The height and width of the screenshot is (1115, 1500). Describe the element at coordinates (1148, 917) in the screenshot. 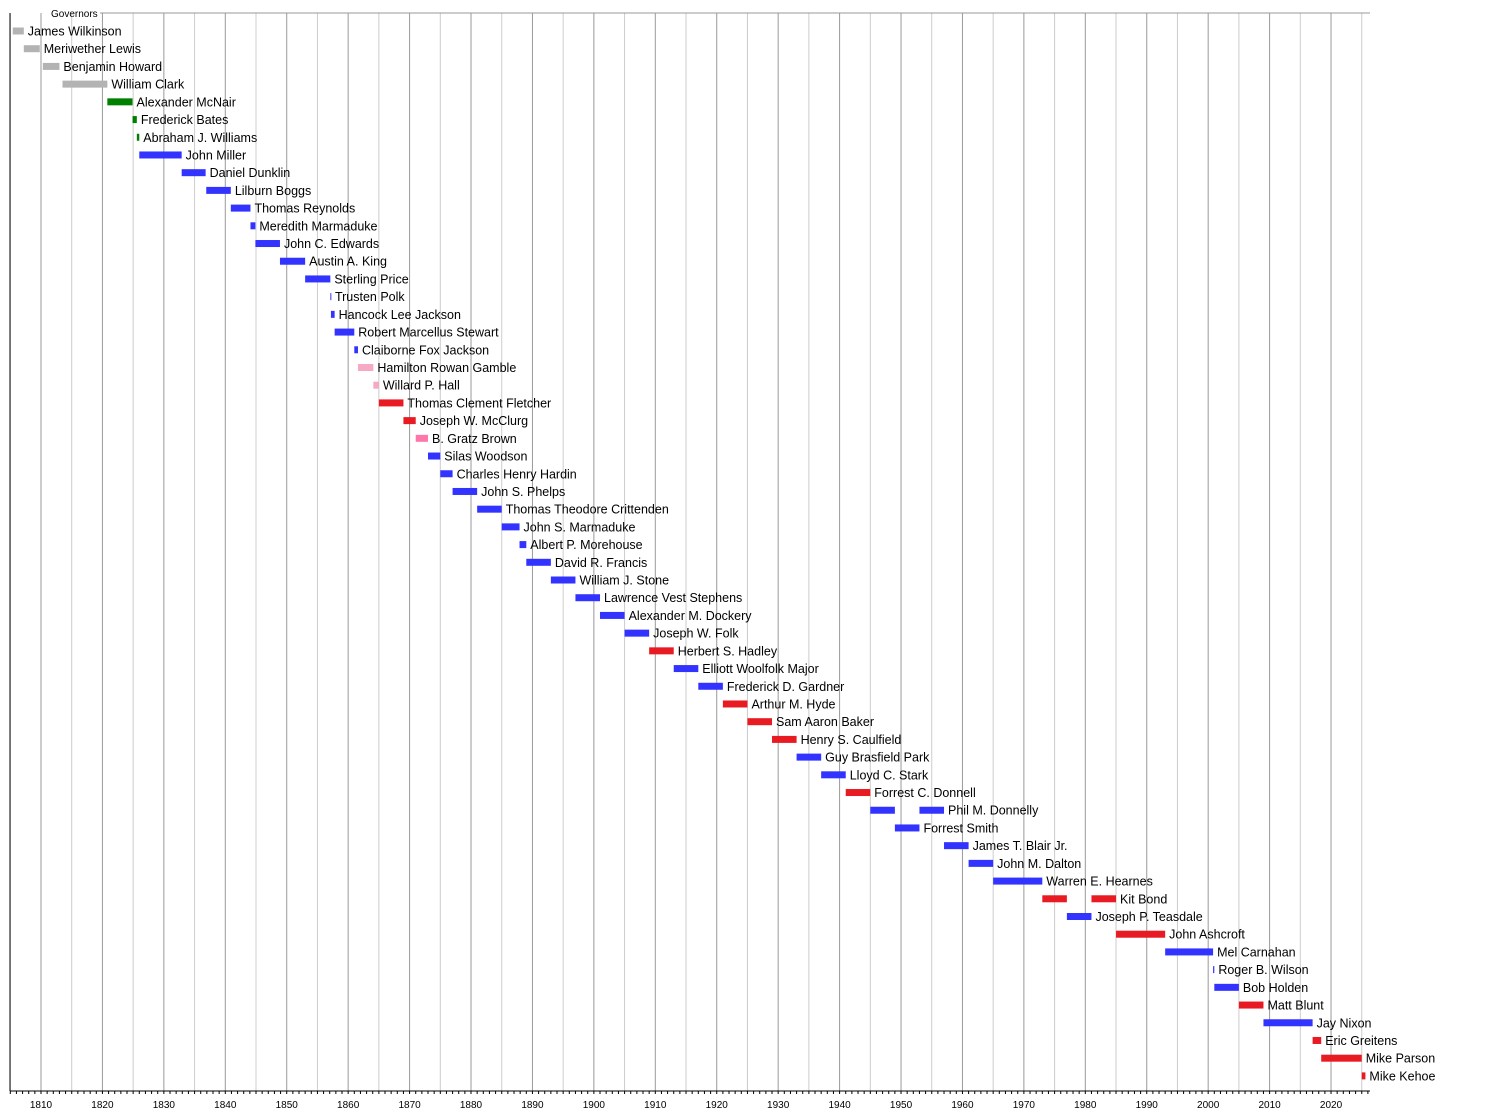

I see `governor-label: Joseph P. Teasdale` at that location.